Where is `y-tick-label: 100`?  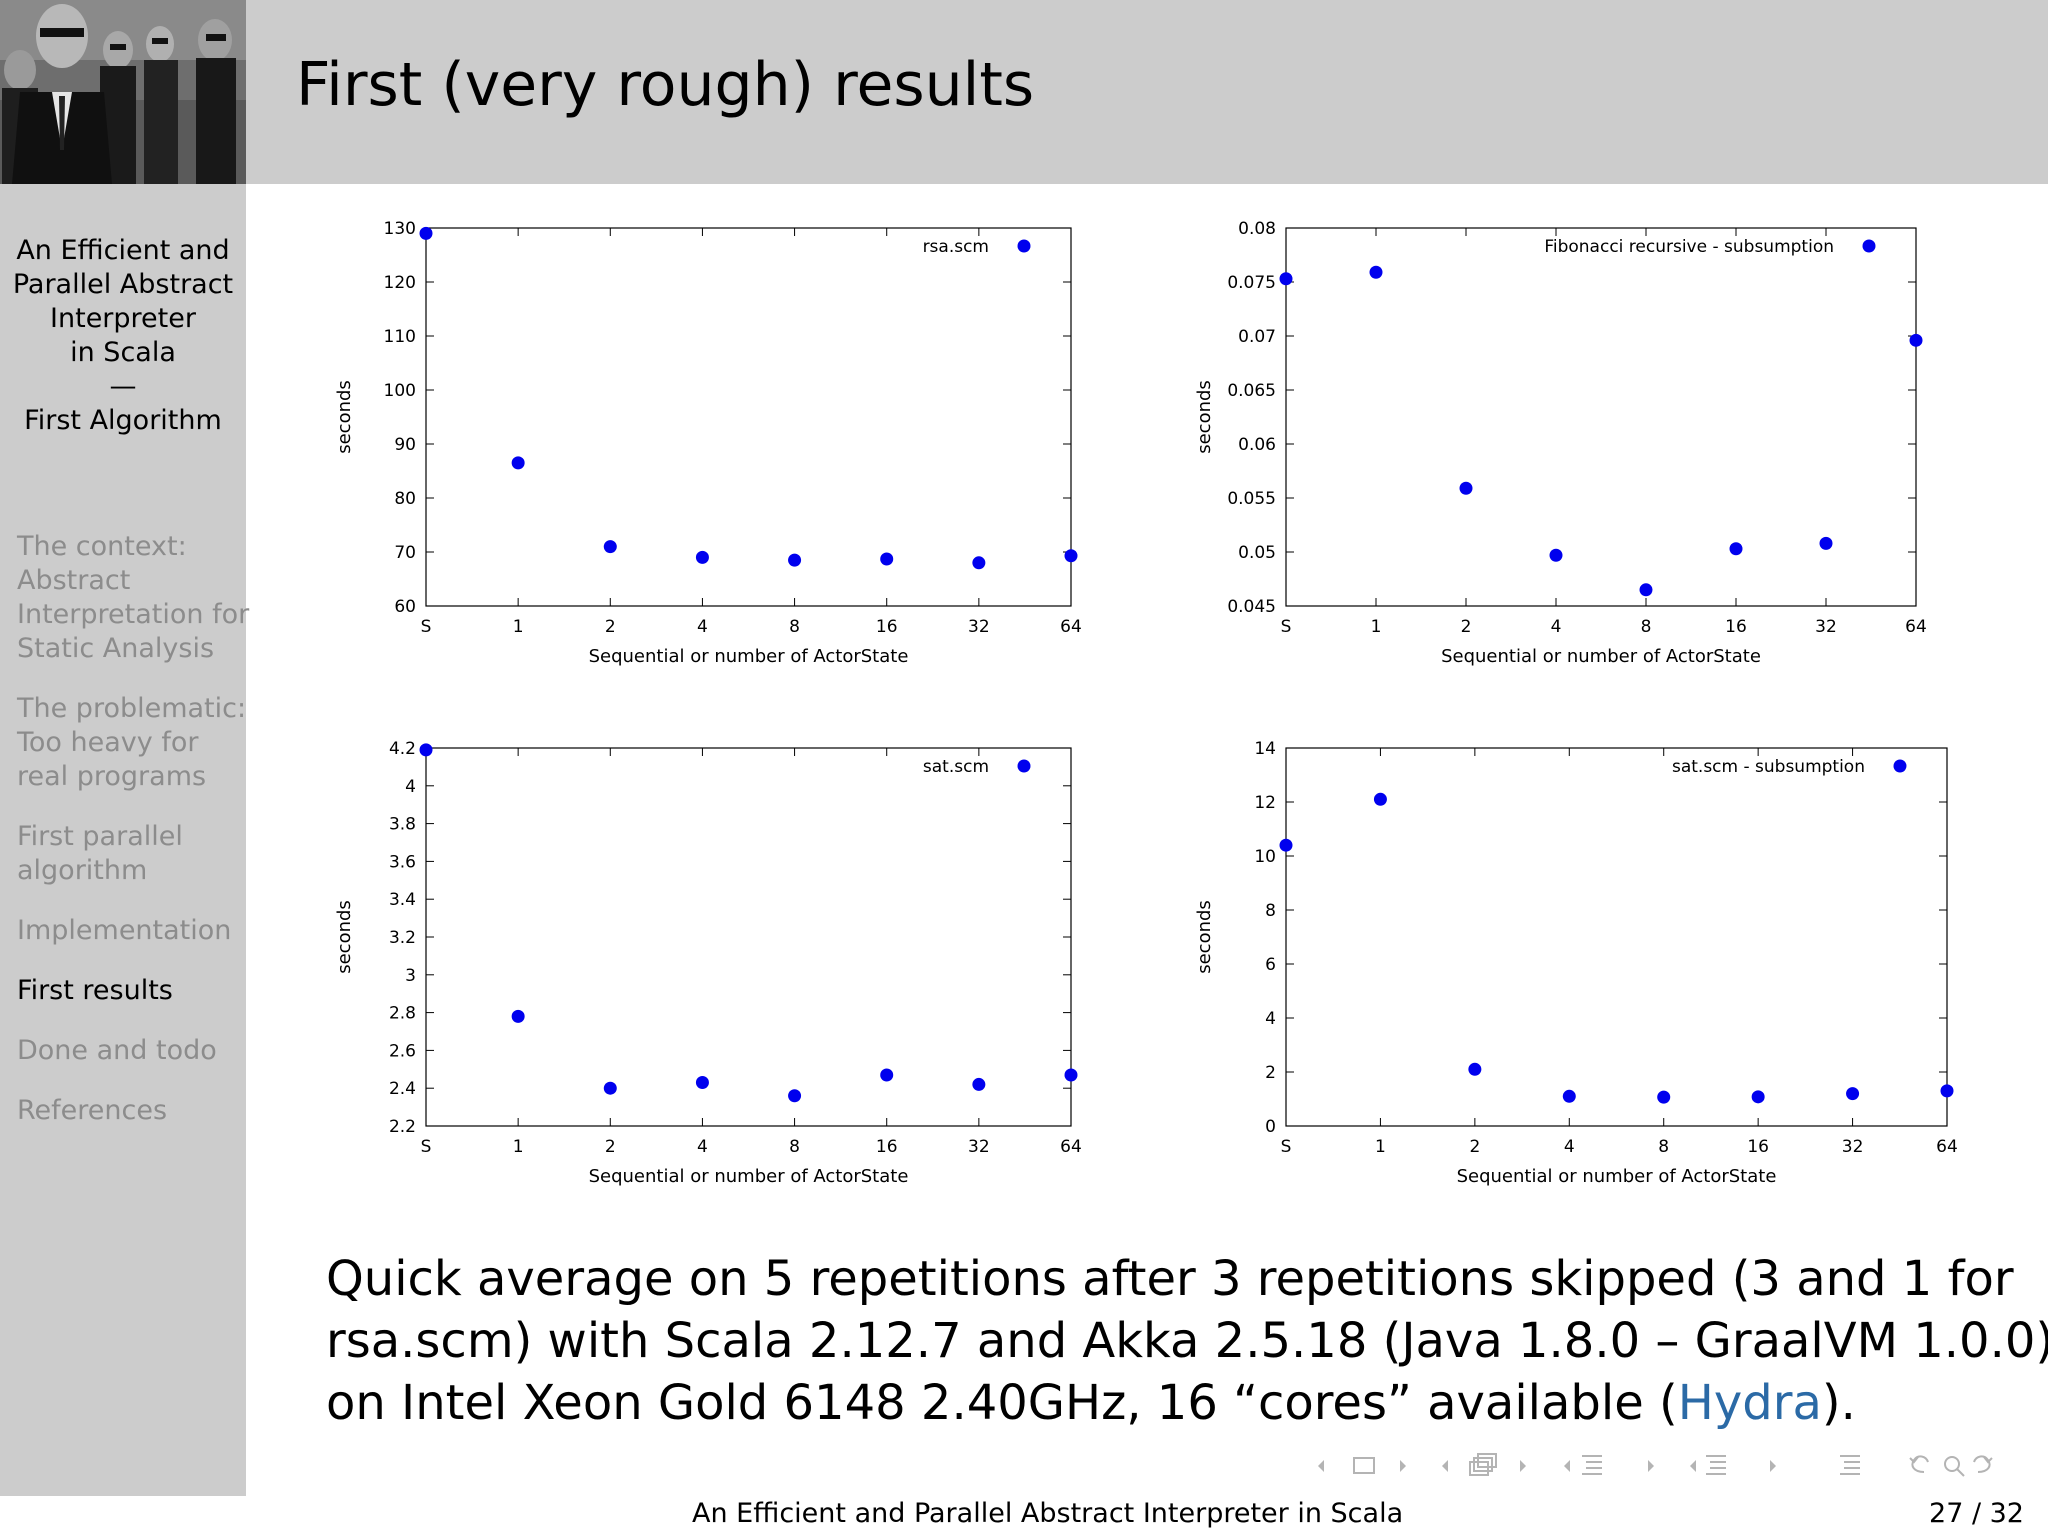 y-tick-label: 100 is located at coordinates (400, 391).